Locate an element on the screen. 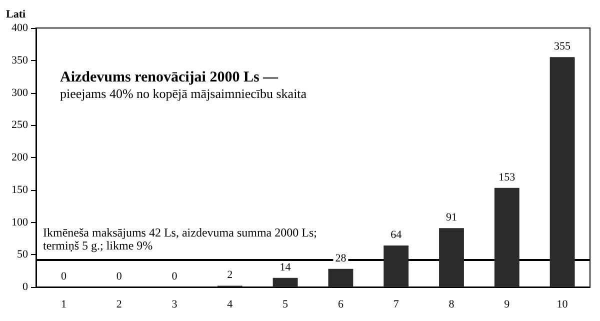 Image resolution: width=600 pixels, height=321 pixels. y-tick-label: 350 is located at coordinates (20, 60).